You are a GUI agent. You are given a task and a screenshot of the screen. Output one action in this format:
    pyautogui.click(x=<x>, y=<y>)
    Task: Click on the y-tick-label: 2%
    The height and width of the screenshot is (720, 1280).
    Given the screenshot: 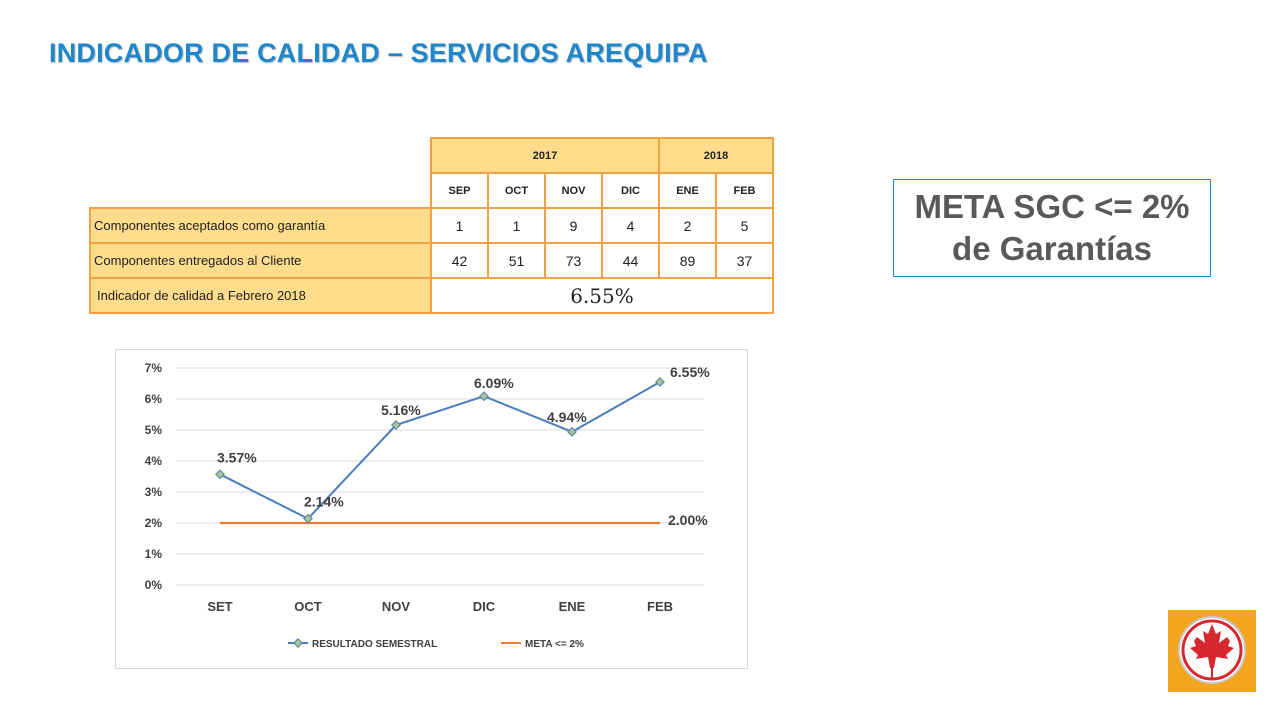 What is the action you would take?
    pyautogui.click(x=154, y=523)
    